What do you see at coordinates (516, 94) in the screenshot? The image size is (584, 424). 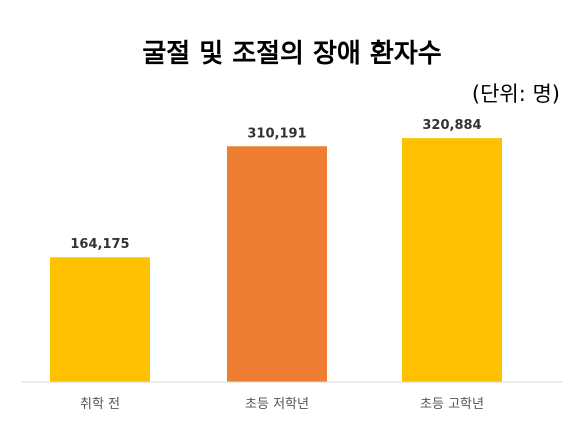 I see `unit-label: (단위: 명)` at bounding box center [516, 94].